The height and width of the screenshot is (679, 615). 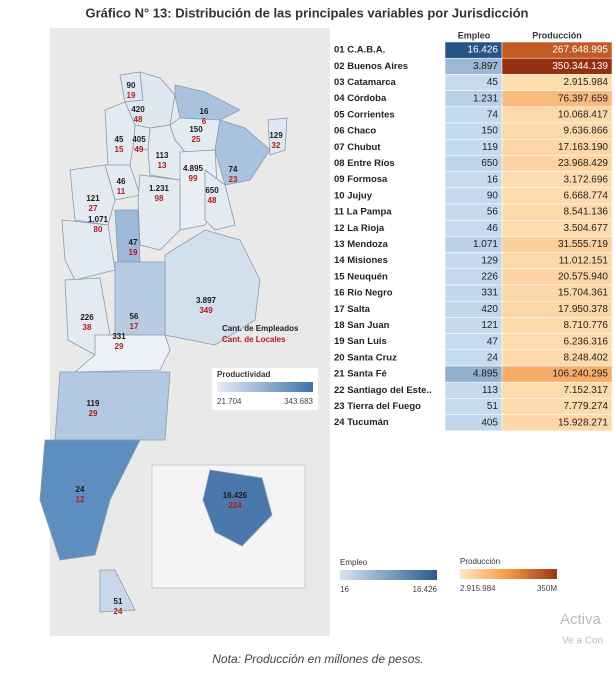 I want to click on row-label: 11 La Pampa, so click(x=363, y=212).